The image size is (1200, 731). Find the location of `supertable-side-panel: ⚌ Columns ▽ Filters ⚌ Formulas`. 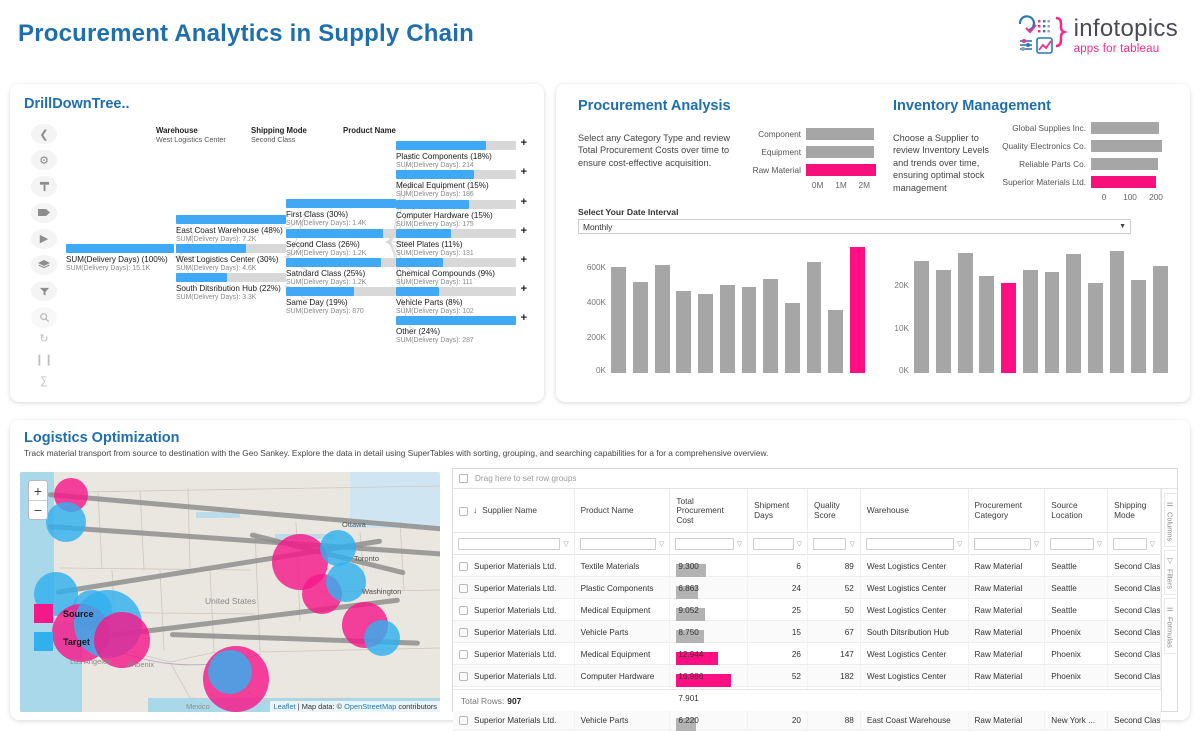

supertable-side-panel: ⚌ Columns ▽ Filters ⚌ Formulas is located at coordinates (1169, 600).